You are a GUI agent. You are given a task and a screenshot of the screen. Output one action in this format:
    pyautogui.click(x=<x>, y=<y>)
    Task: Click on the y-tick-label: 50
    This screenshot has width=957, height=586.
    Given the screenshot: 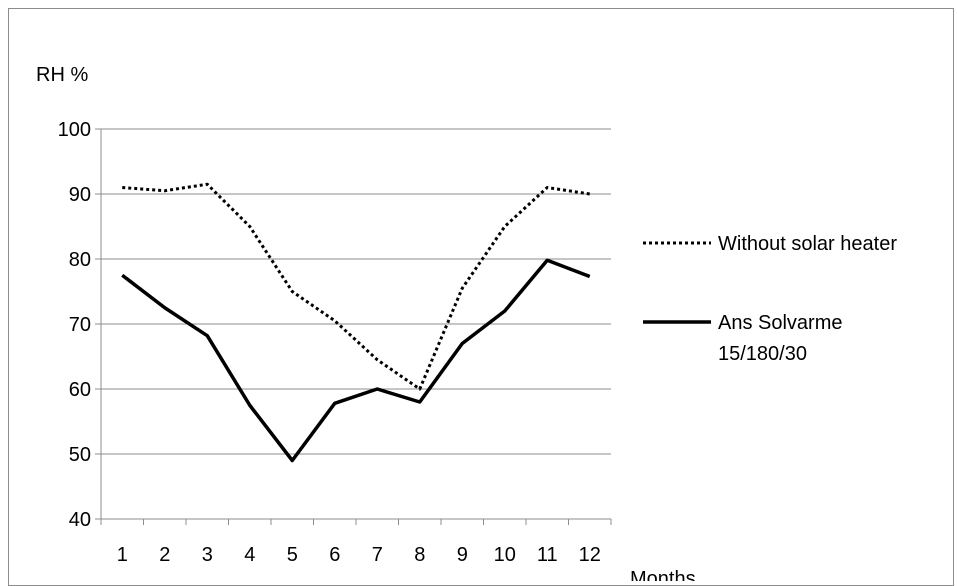 What is the action you would take?
    pyautogui.click(x=80, y=455)
    